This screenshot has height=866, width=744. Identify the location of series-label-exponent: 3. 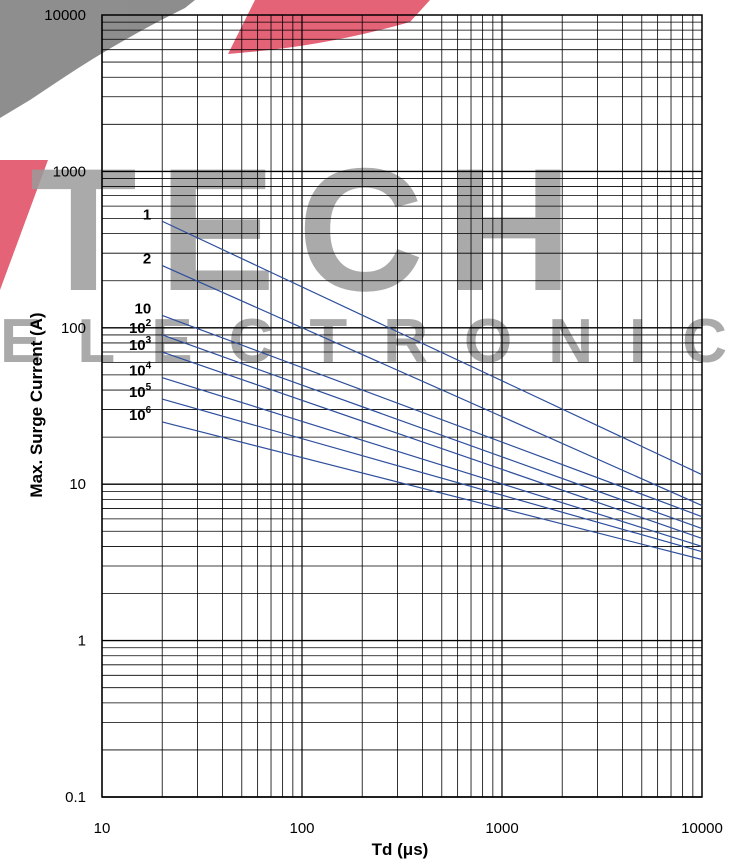
(149, 340).